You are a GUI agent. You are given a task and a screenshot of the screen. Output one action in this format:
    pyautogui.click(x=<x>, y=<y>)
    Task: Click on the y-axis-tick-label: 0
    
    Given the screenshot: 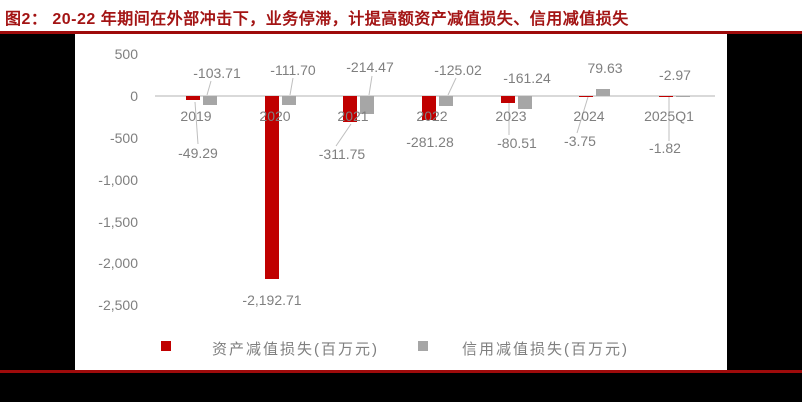 What is the action you would take?
    pyautogui.click(x=134, y=96)
    